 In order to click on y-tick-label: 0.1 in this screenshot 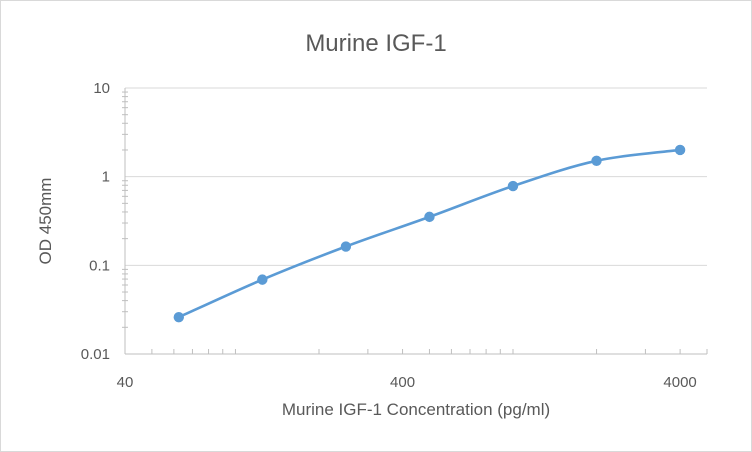, I will do `click(99, 265)`.